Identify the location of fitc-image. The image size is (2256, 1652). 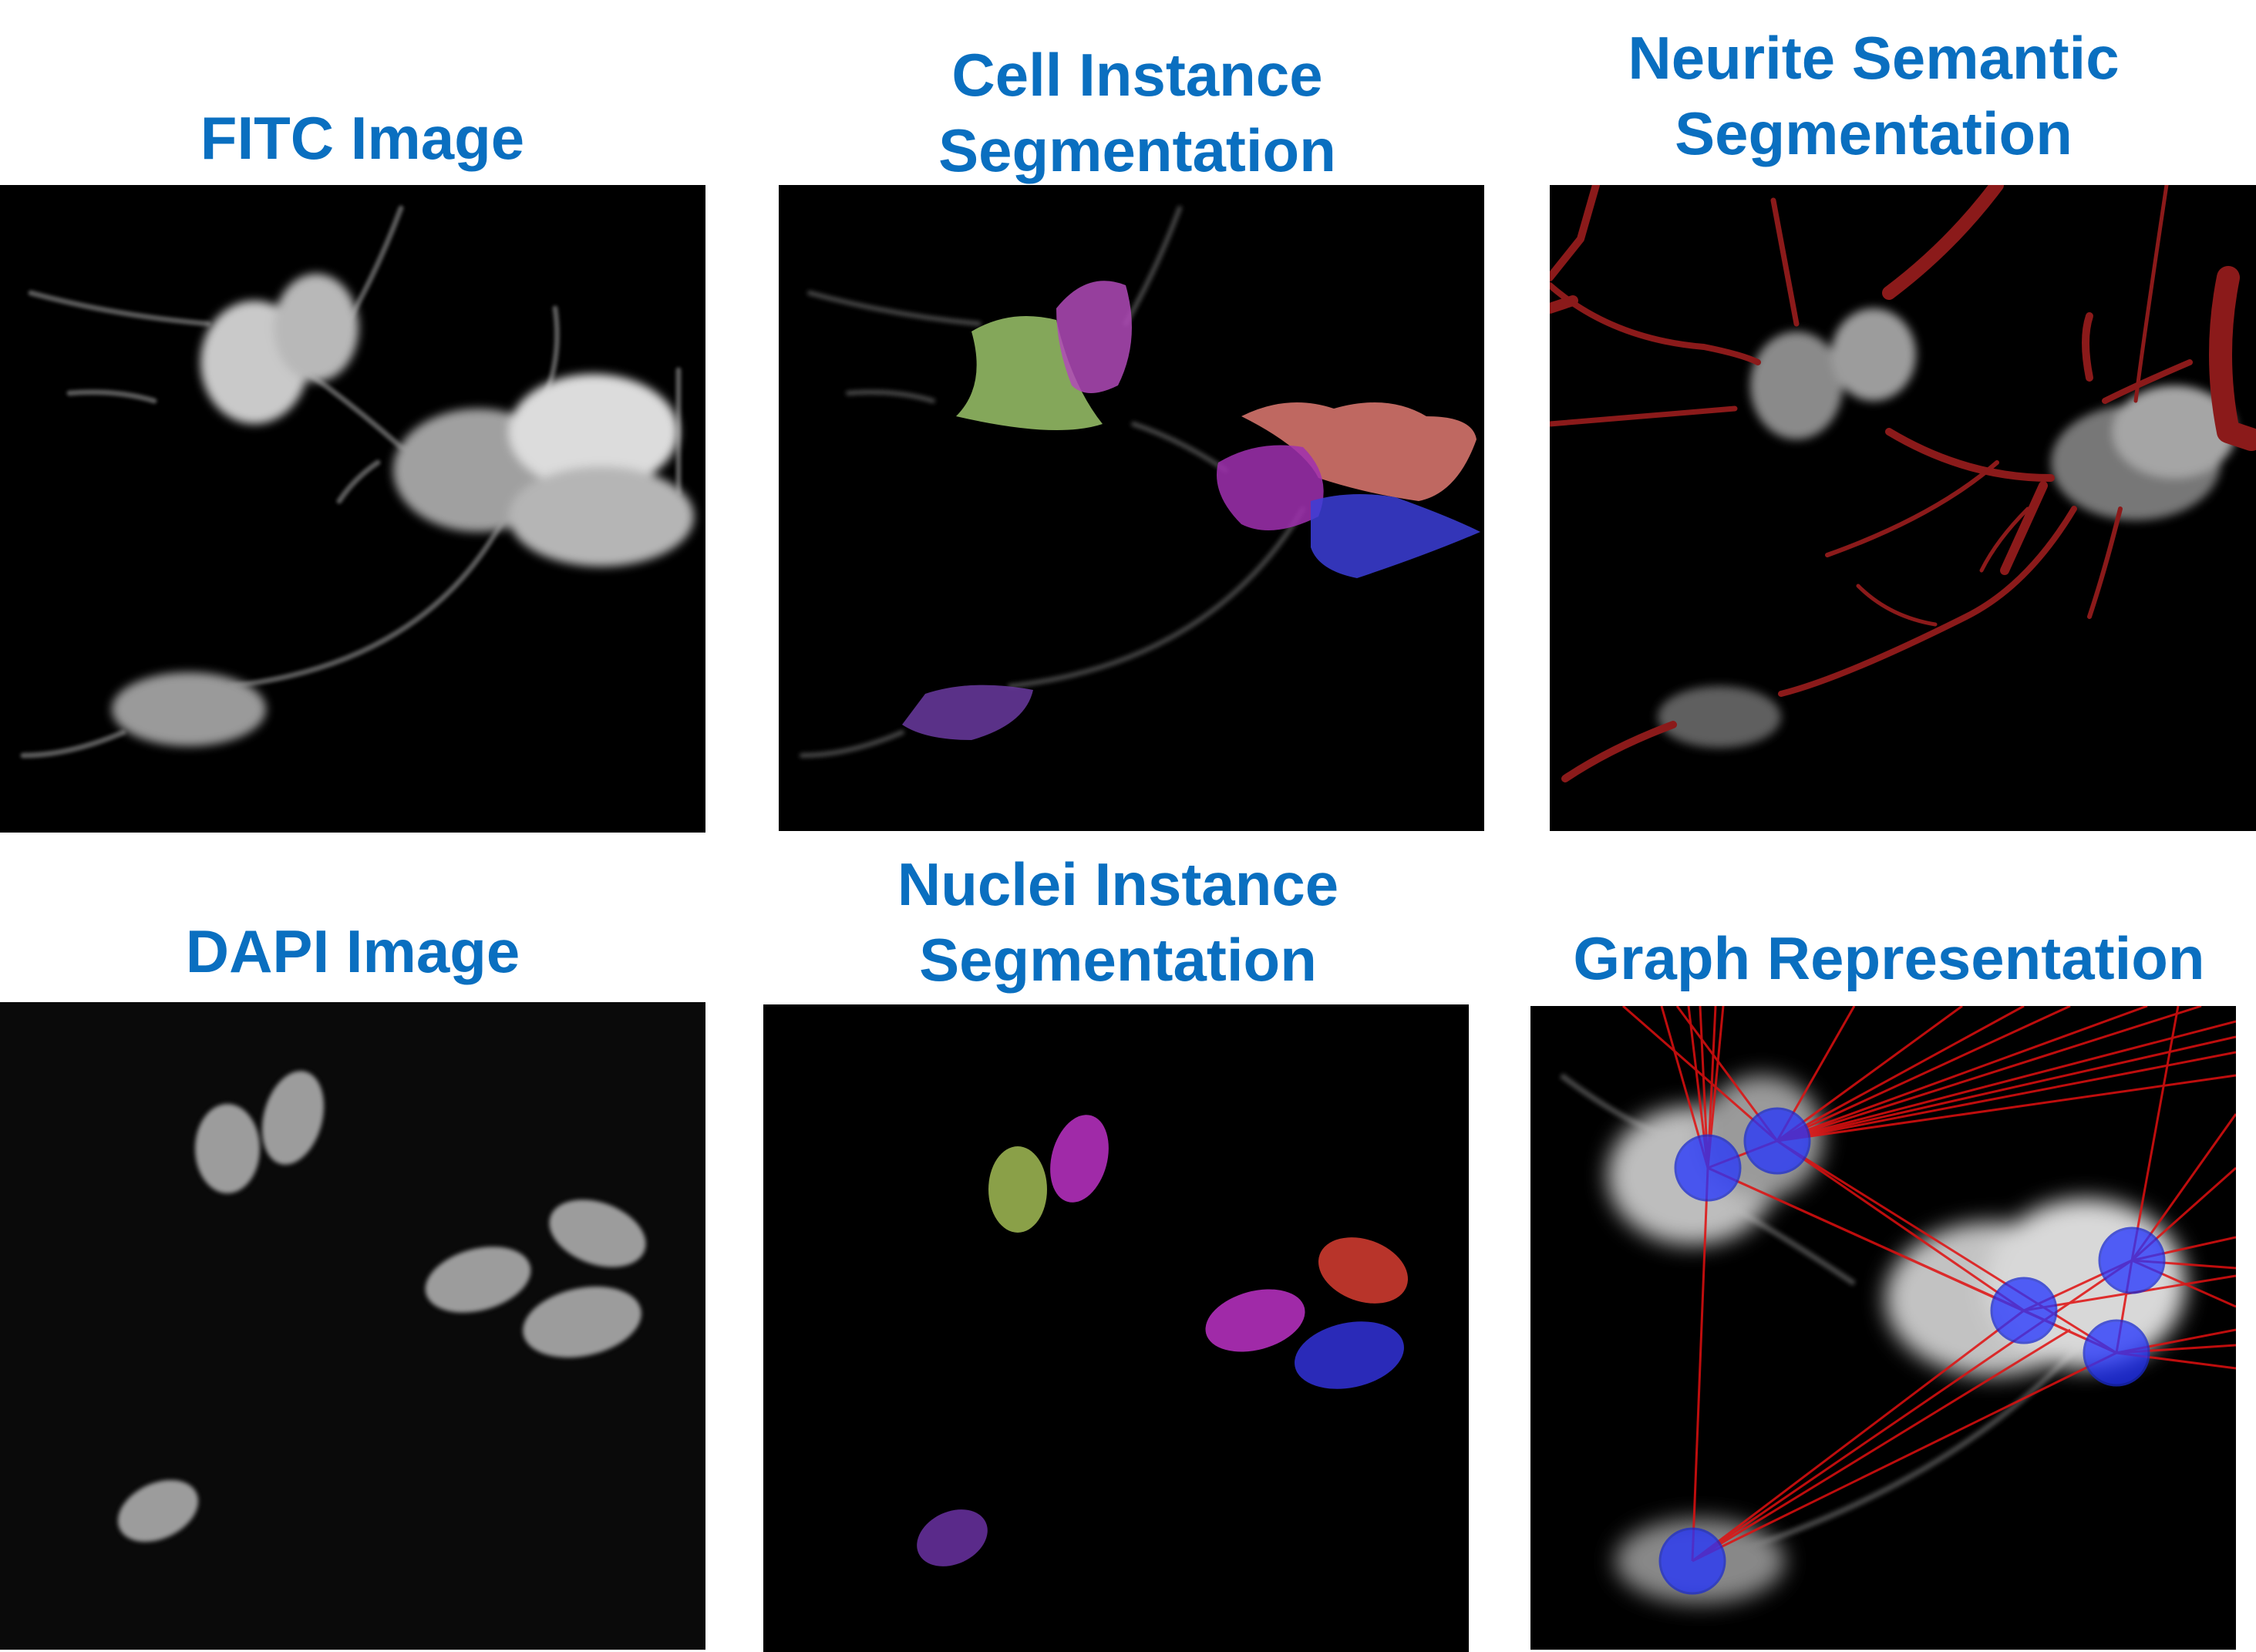
(352, 509).